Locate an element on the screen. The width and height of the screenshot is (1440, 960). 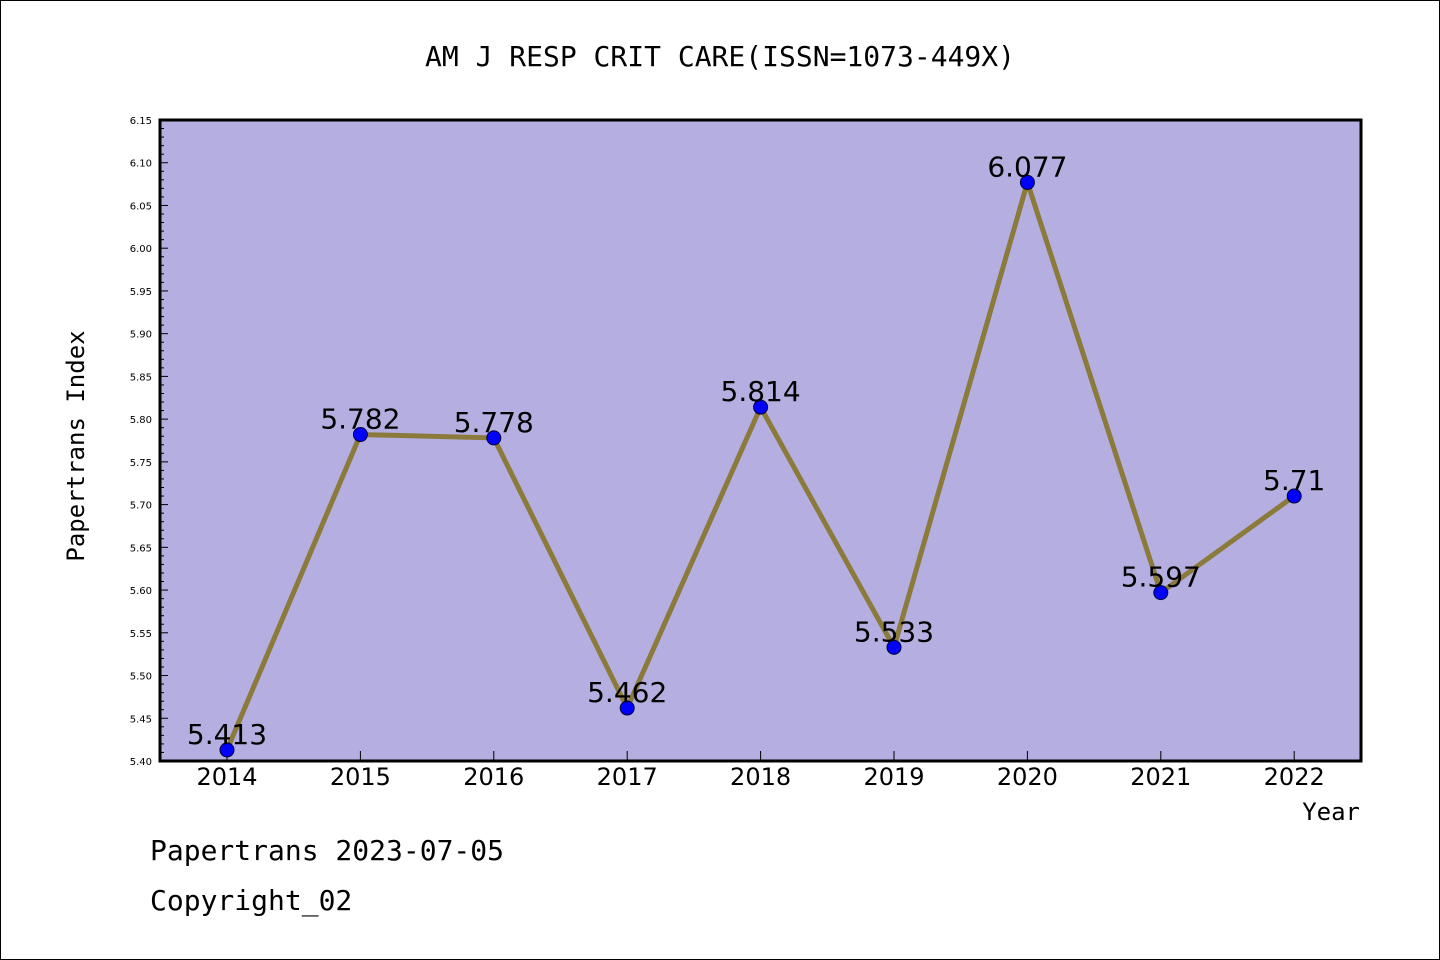
data-label: 5.597 is located at coordinates (1161, 577).